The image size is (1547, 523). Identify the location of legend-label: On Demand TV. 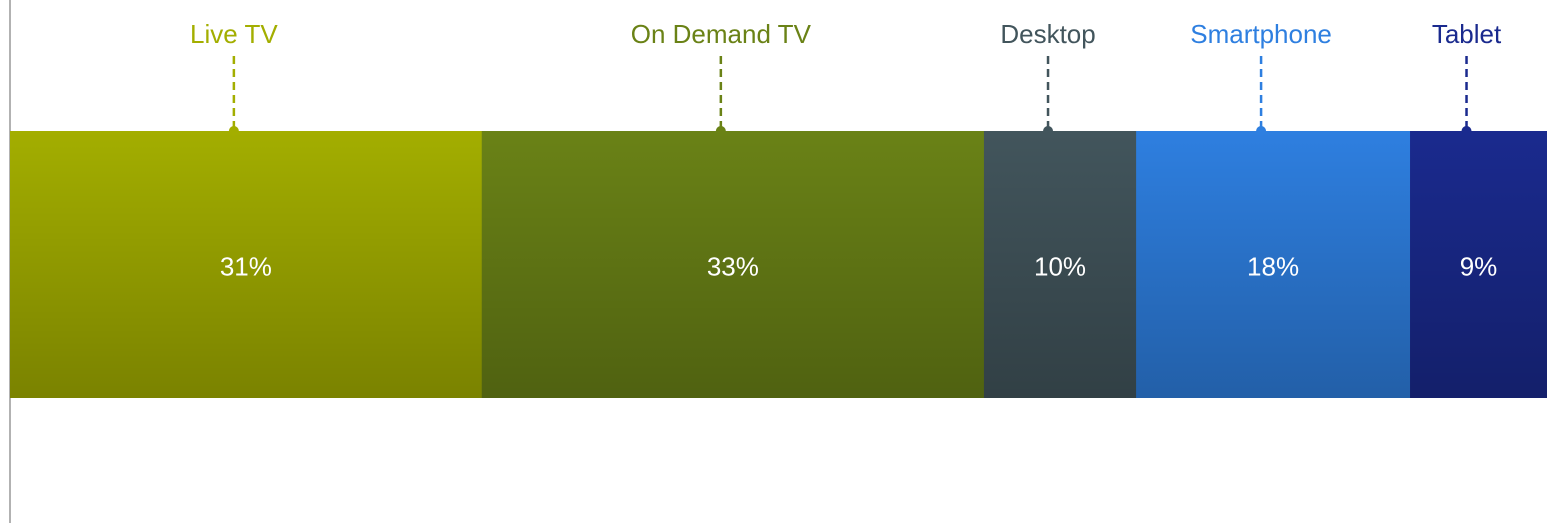
(721, 34).